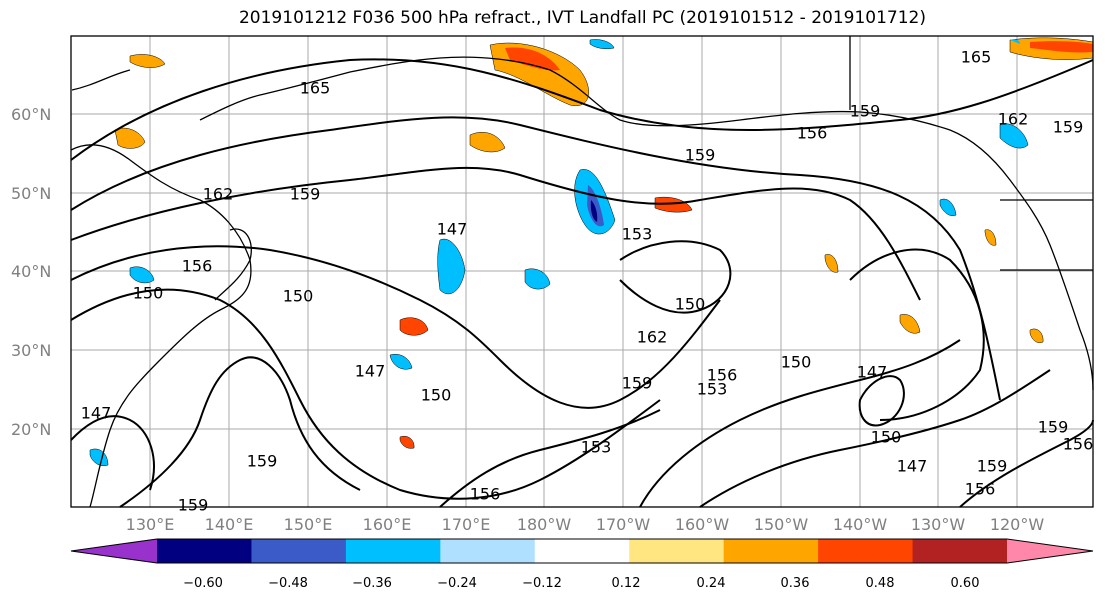  Describe the element at coordinates (466, 524) in the screenshot. I see `lon-label: 170°E` at that location.